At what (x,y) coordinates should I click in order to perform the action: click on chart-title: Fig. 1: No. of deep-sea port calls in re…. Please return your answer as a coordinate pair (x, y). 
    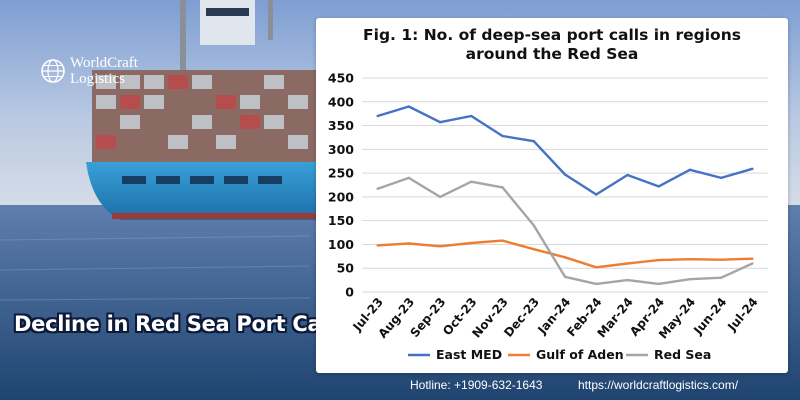
    Looking at the image, I should click on (552, 45).